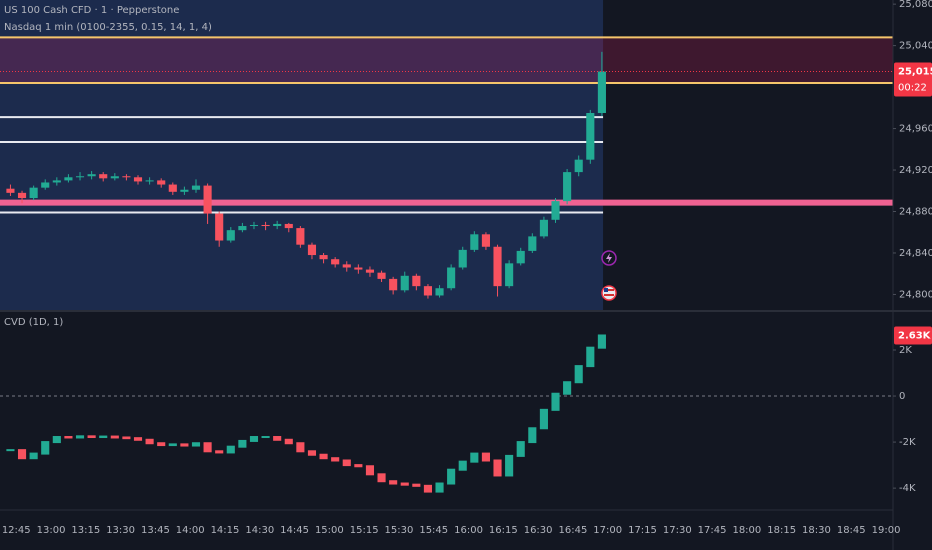 Image resolution: width=932 pixels, height=550 pixels. Describe the element at coordinates (915, 46) in the screenshot. I see `y-tick-label: 25,040.0` at that location.